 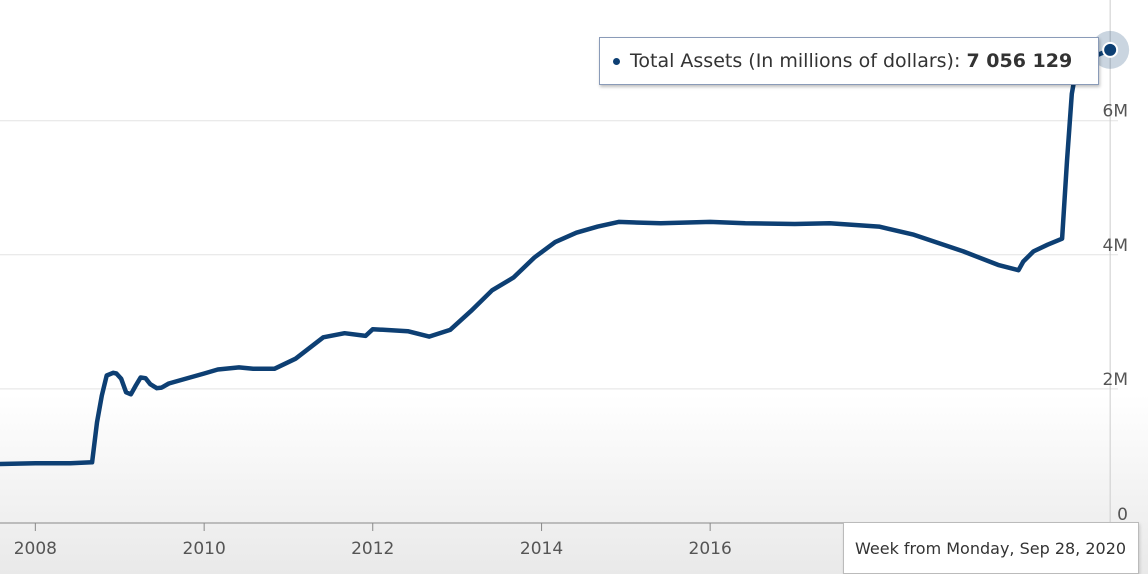 I want to click on tooltip-label: Total Assets (In millions of dollars):, so click(x=795, y=61).